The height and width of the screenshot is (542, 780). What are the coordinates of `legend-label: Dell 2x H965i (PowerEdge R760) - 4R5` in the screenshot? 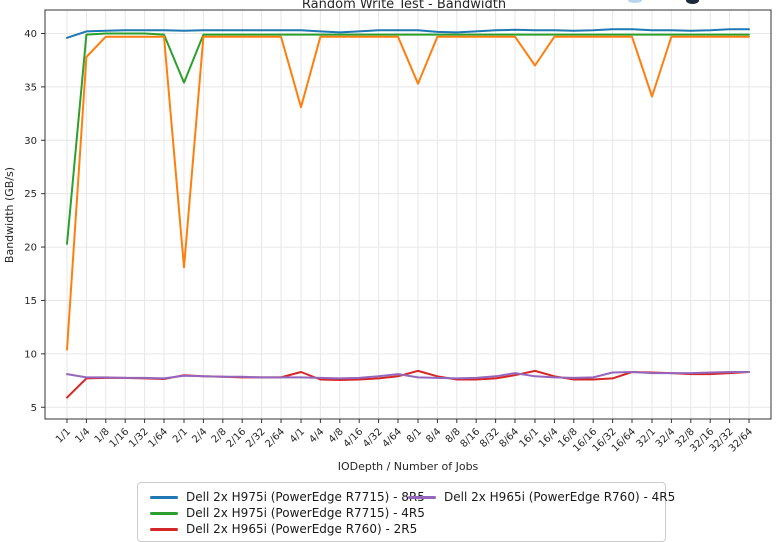 It's located at (560, 497).